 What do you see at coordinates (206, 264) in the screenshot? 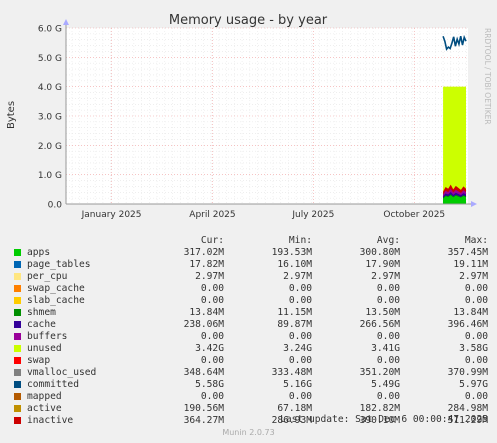
I see `legend-cur: 17.82M` at bounding box center [206, 264].